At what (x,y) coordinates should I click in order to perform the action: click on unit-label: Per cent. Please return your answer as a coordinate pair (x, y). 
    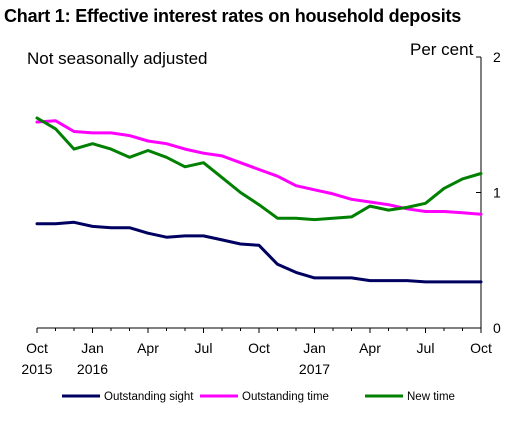
    Looking at the image, I should click on (442, 49).